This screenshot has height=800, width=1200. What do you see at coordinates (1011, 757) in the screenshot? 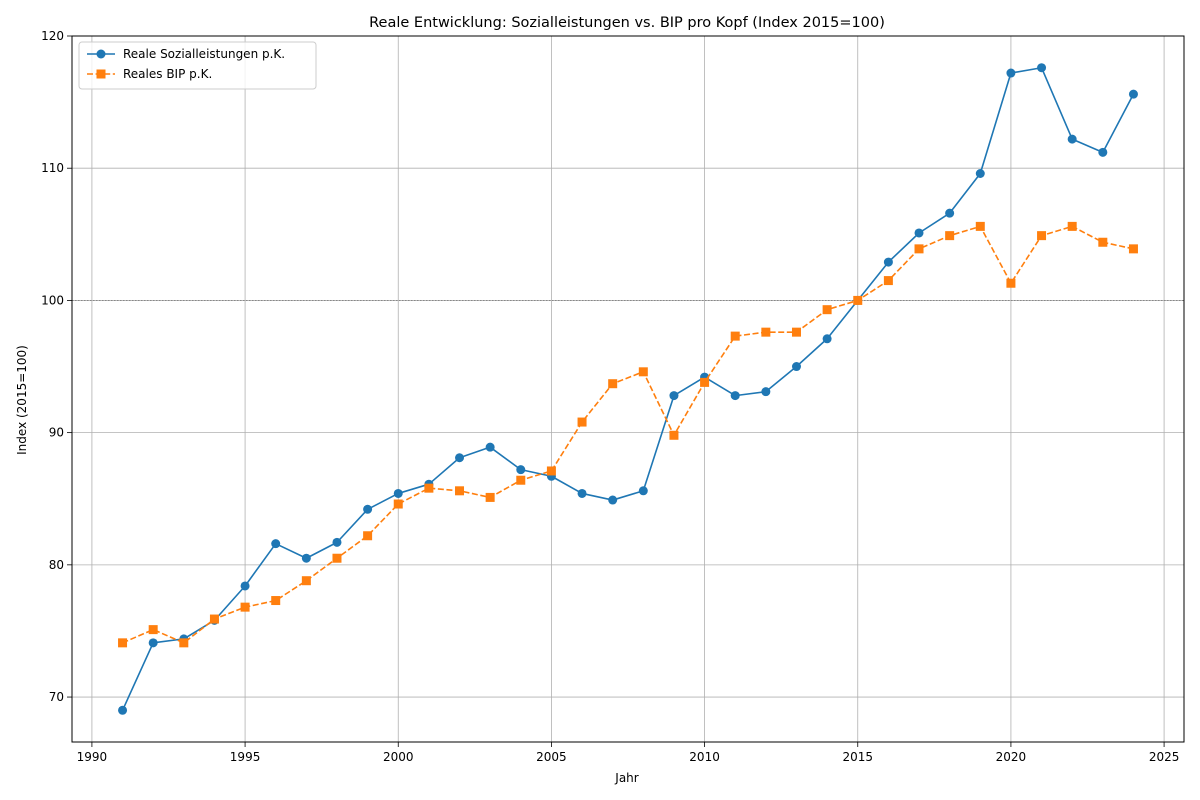
I see `x-tick-label: 2020` at bounding box center [1011, 757].